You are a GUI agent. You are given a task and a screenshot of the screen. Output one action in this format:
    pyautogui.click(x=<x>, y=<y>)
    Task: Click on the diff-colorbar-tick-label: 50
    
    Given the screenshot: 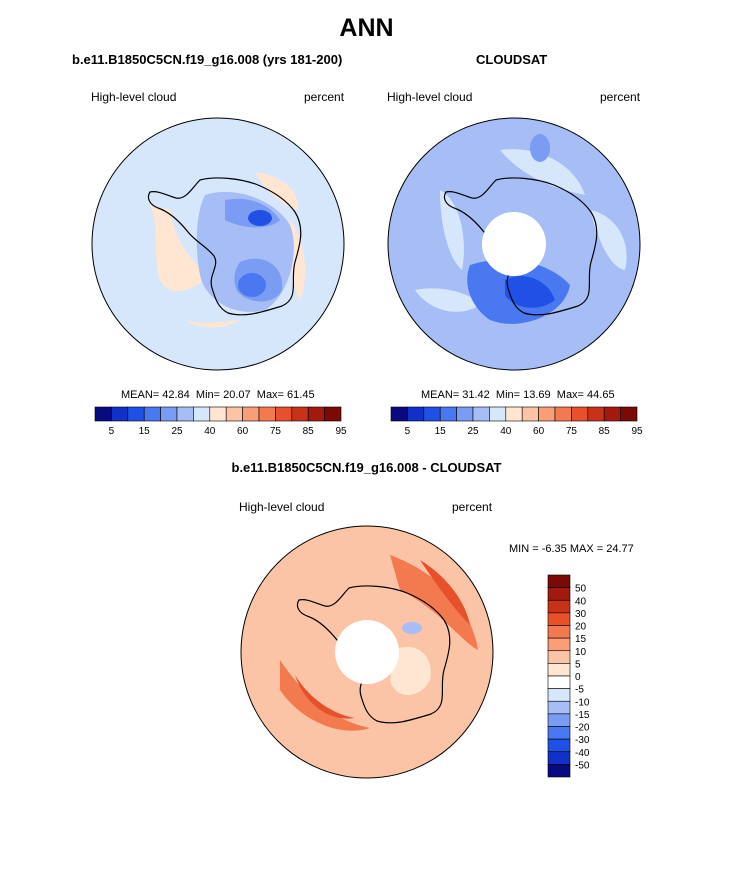 What is the action you would take?
    pyautogui.click(x=581, y=589)
    